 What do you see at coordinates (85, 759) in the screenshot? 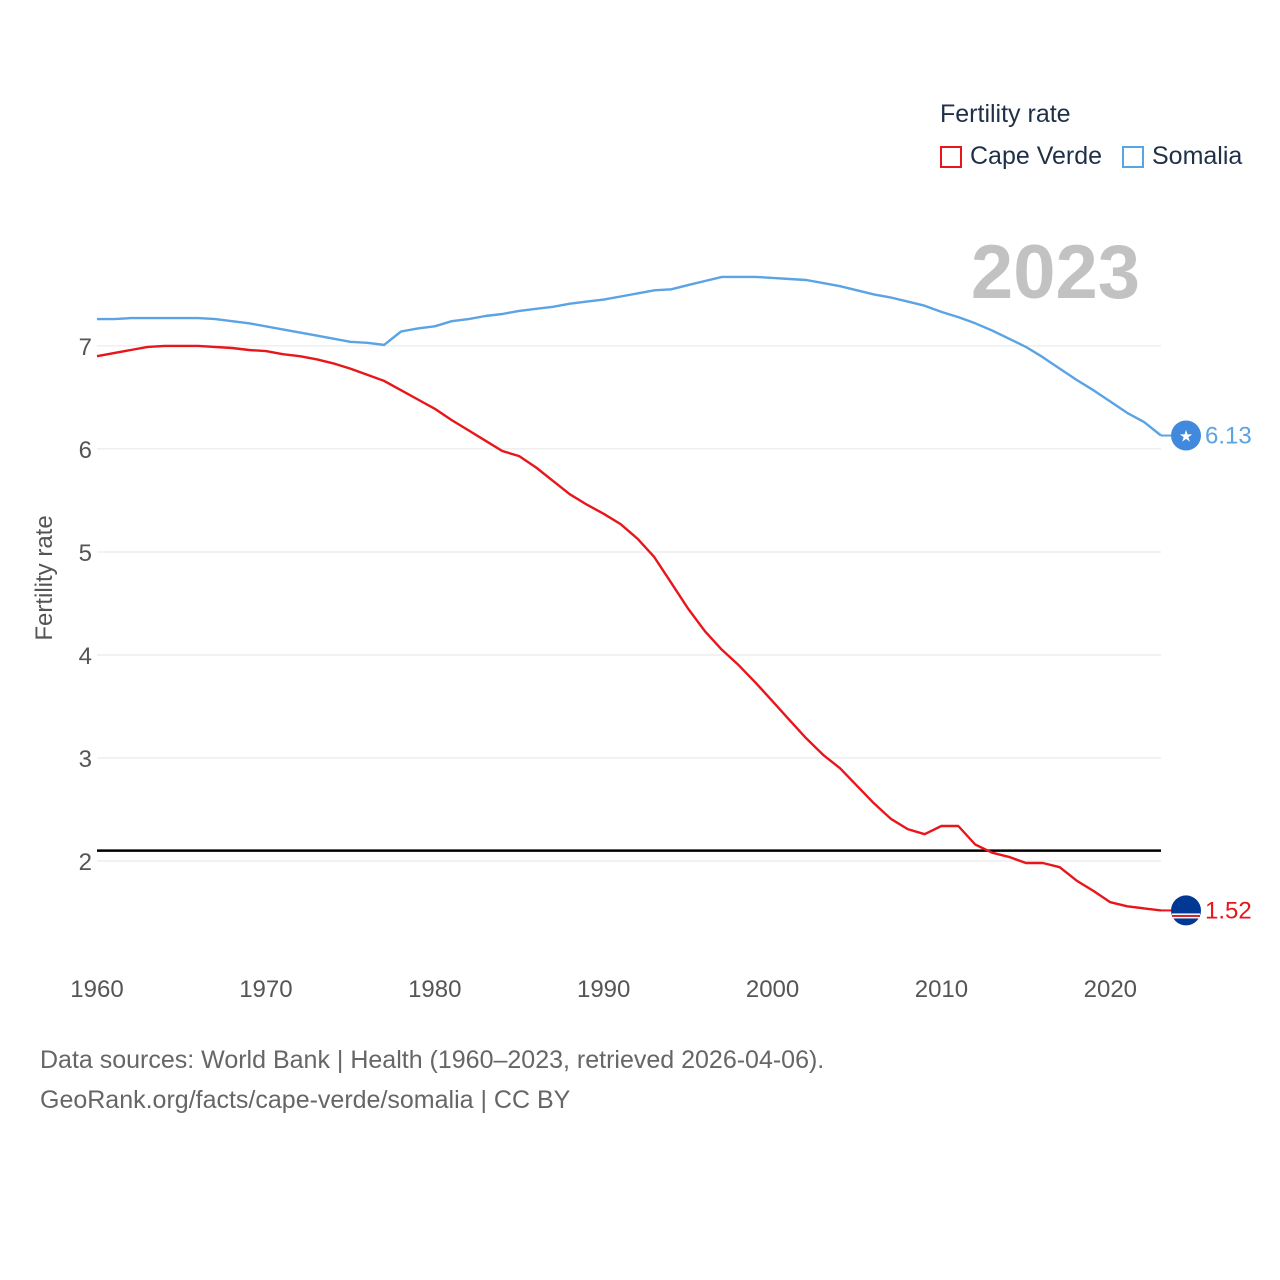
I see `y-tick-label: 3` at bounding box center [85, 759].